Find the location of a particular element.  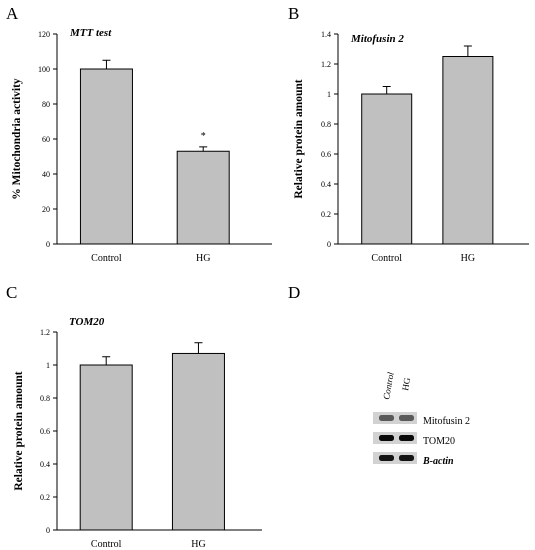

panel-letter-d: D is located at coordinates (294, 292).